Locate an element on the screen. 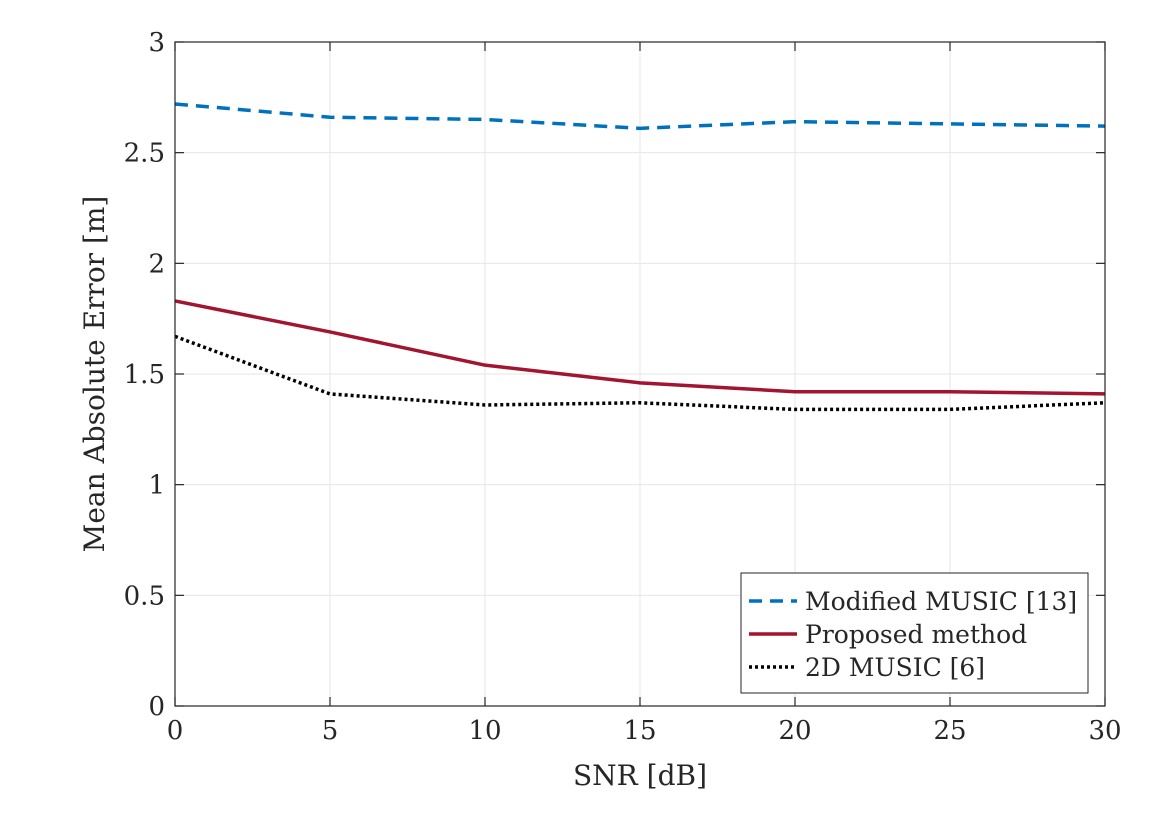 The height and width of the screenshot is (835, 1163). x-tick-labels: 0 5 10 15 20 25 30 is located at coordinates (644, 731).